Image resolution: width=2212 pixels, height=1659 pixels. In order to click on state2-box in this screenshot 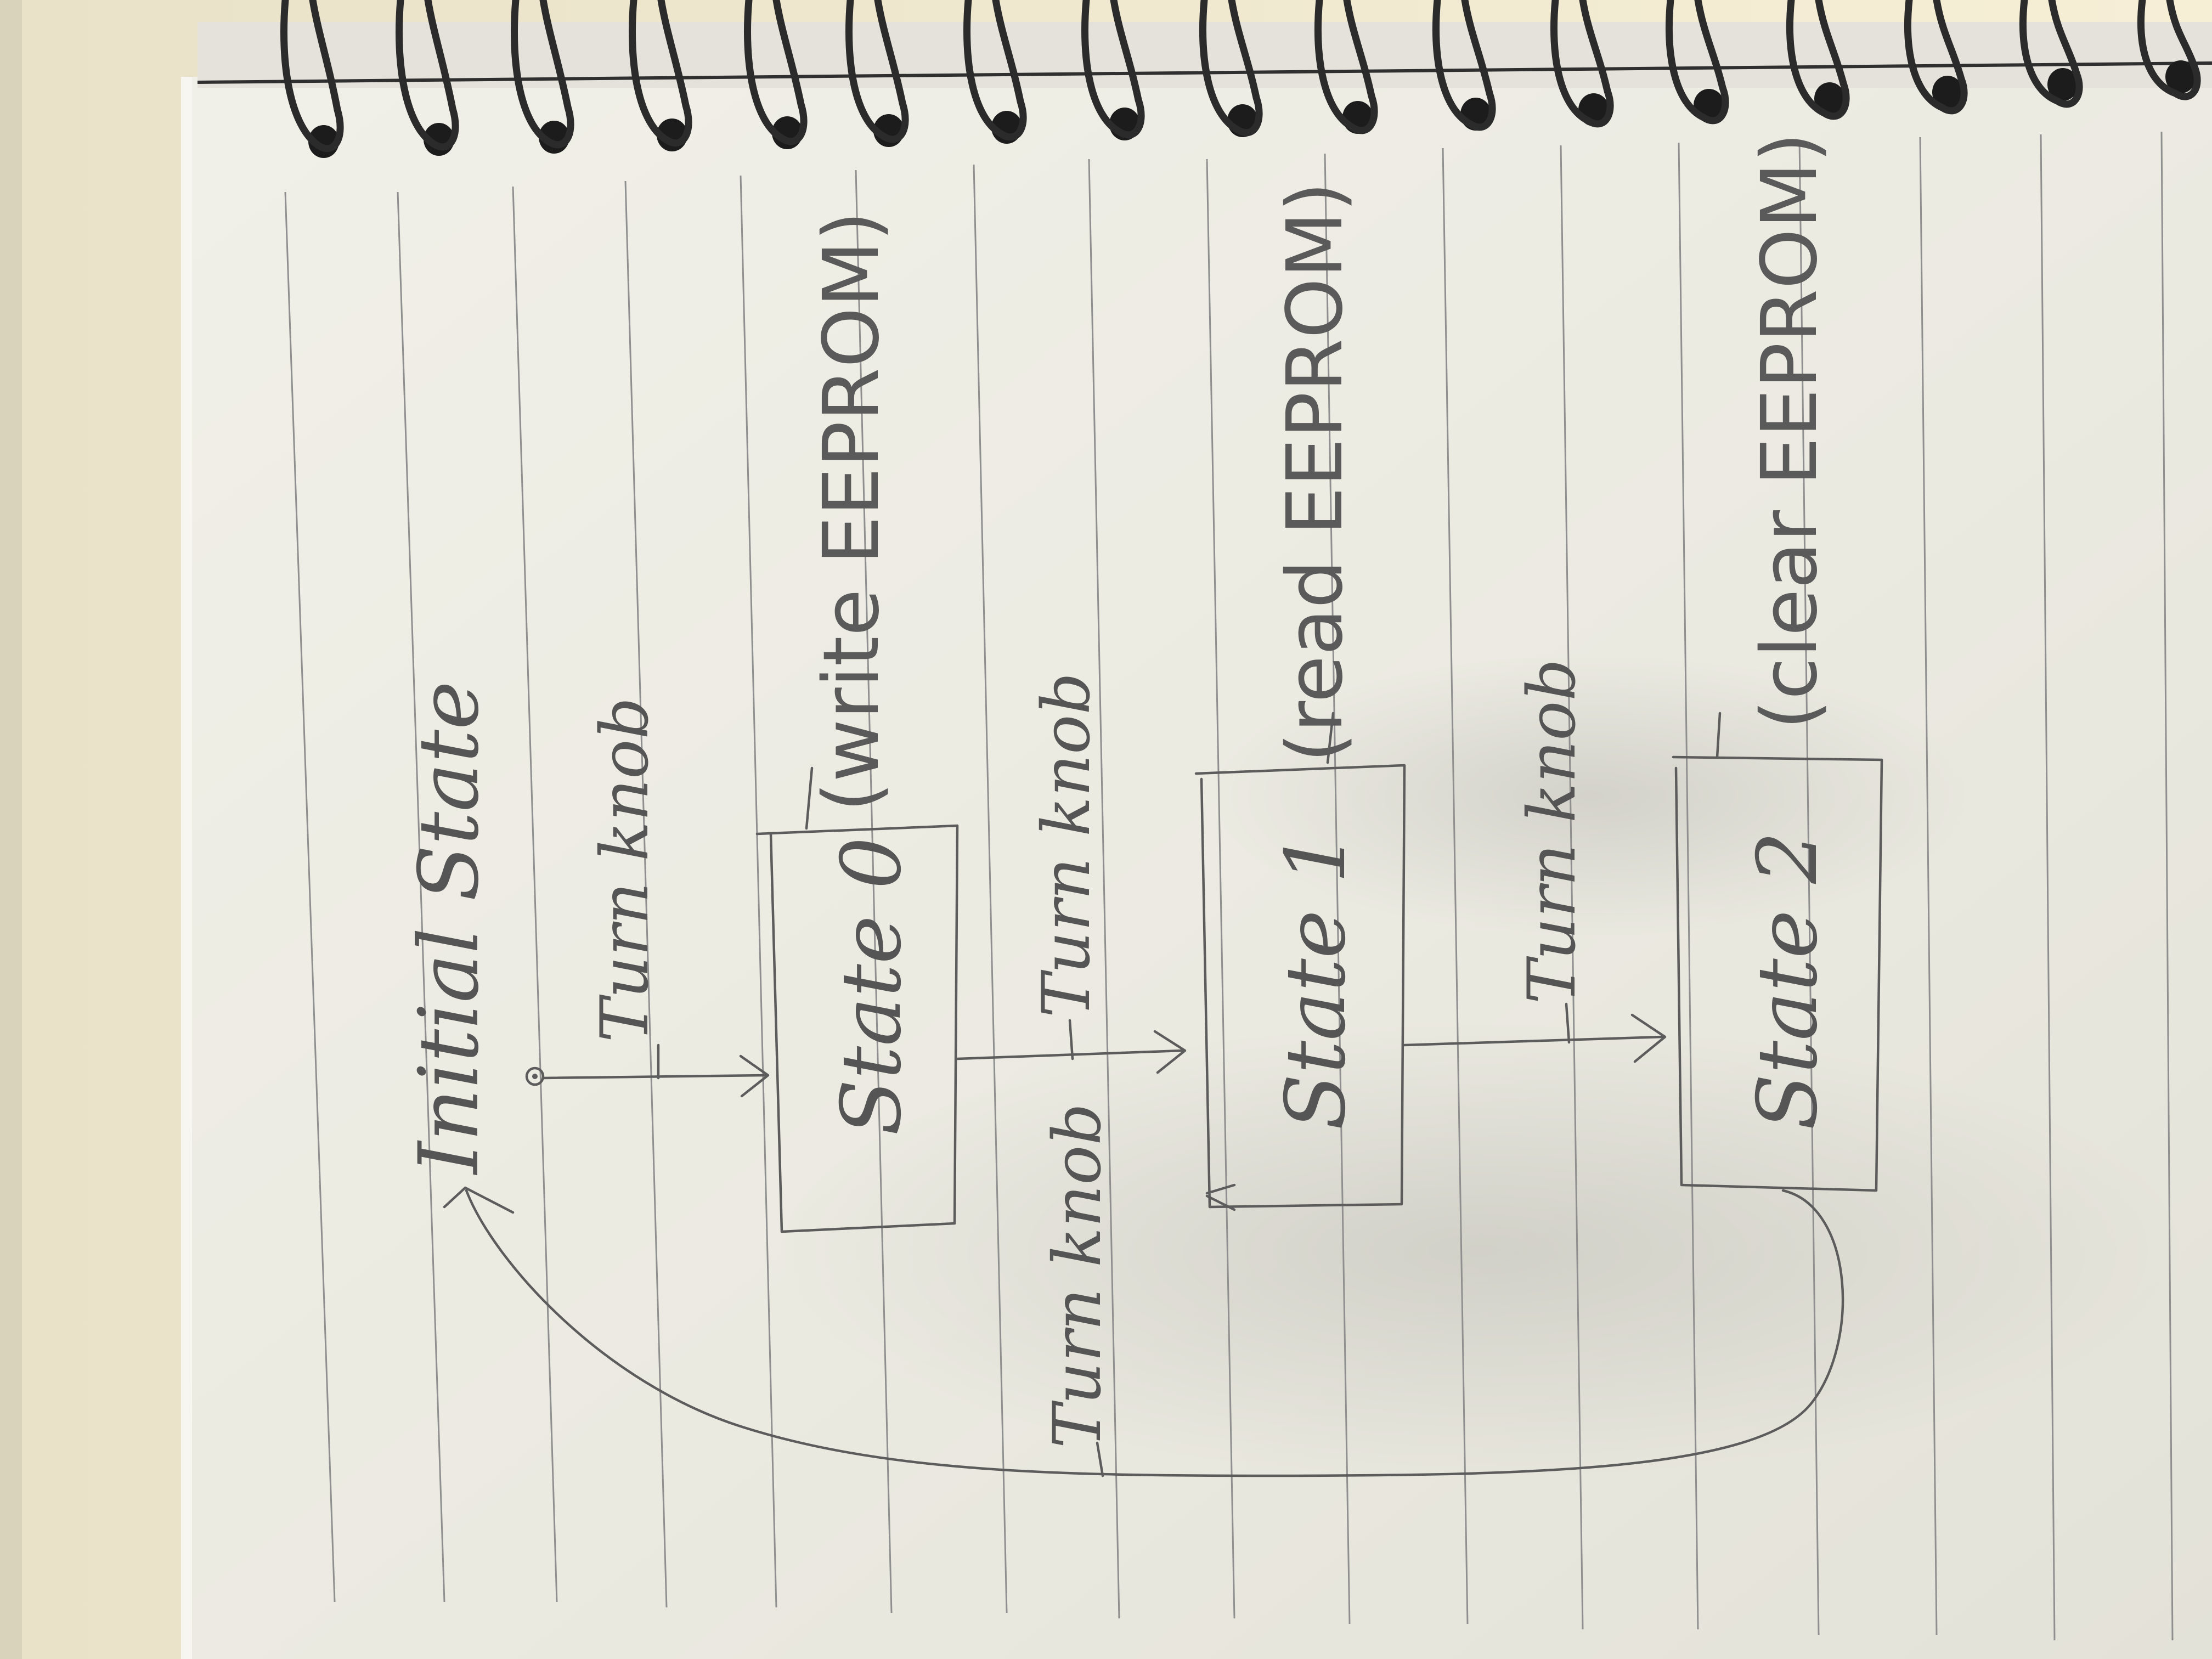, I will do `click(1778, 974)`.